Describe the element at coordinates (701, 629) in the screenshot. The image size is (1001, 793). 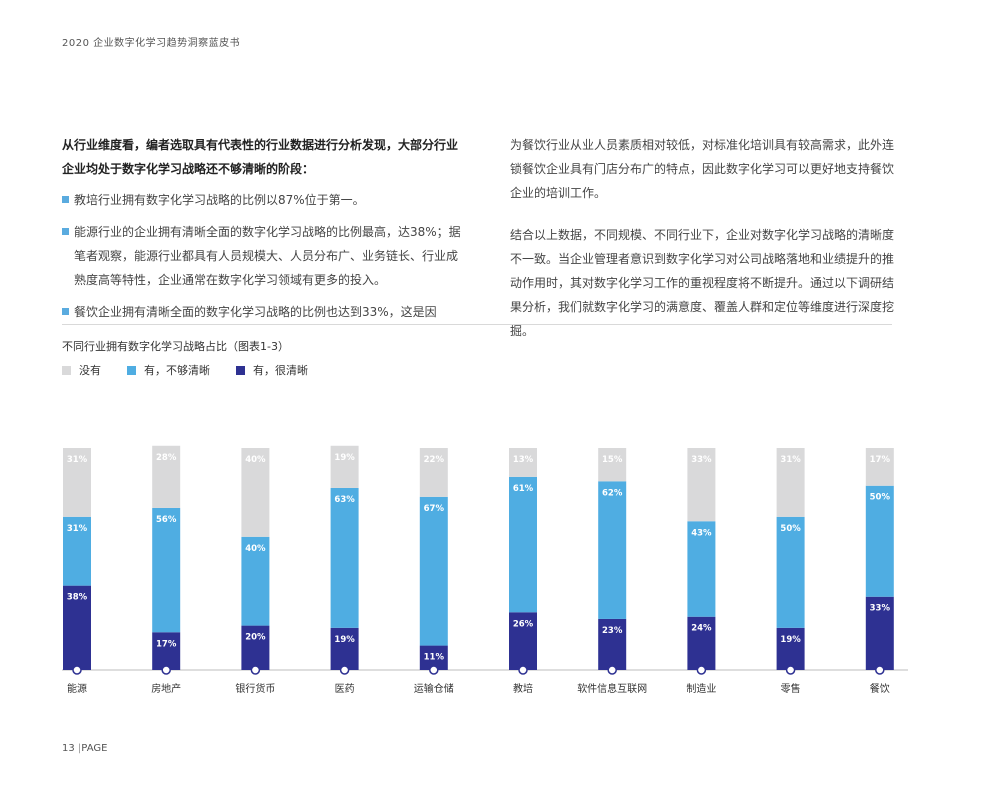
I see `bar-value-label: 24%` at that location.